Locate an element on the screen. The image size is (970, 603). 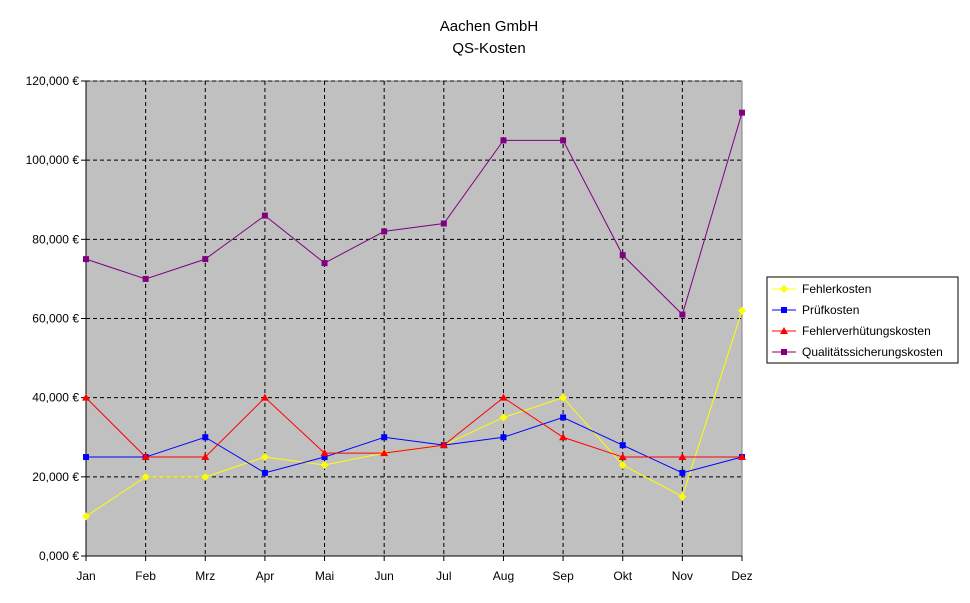
x-tick-label: Sep is located at coordinates (563, 576).